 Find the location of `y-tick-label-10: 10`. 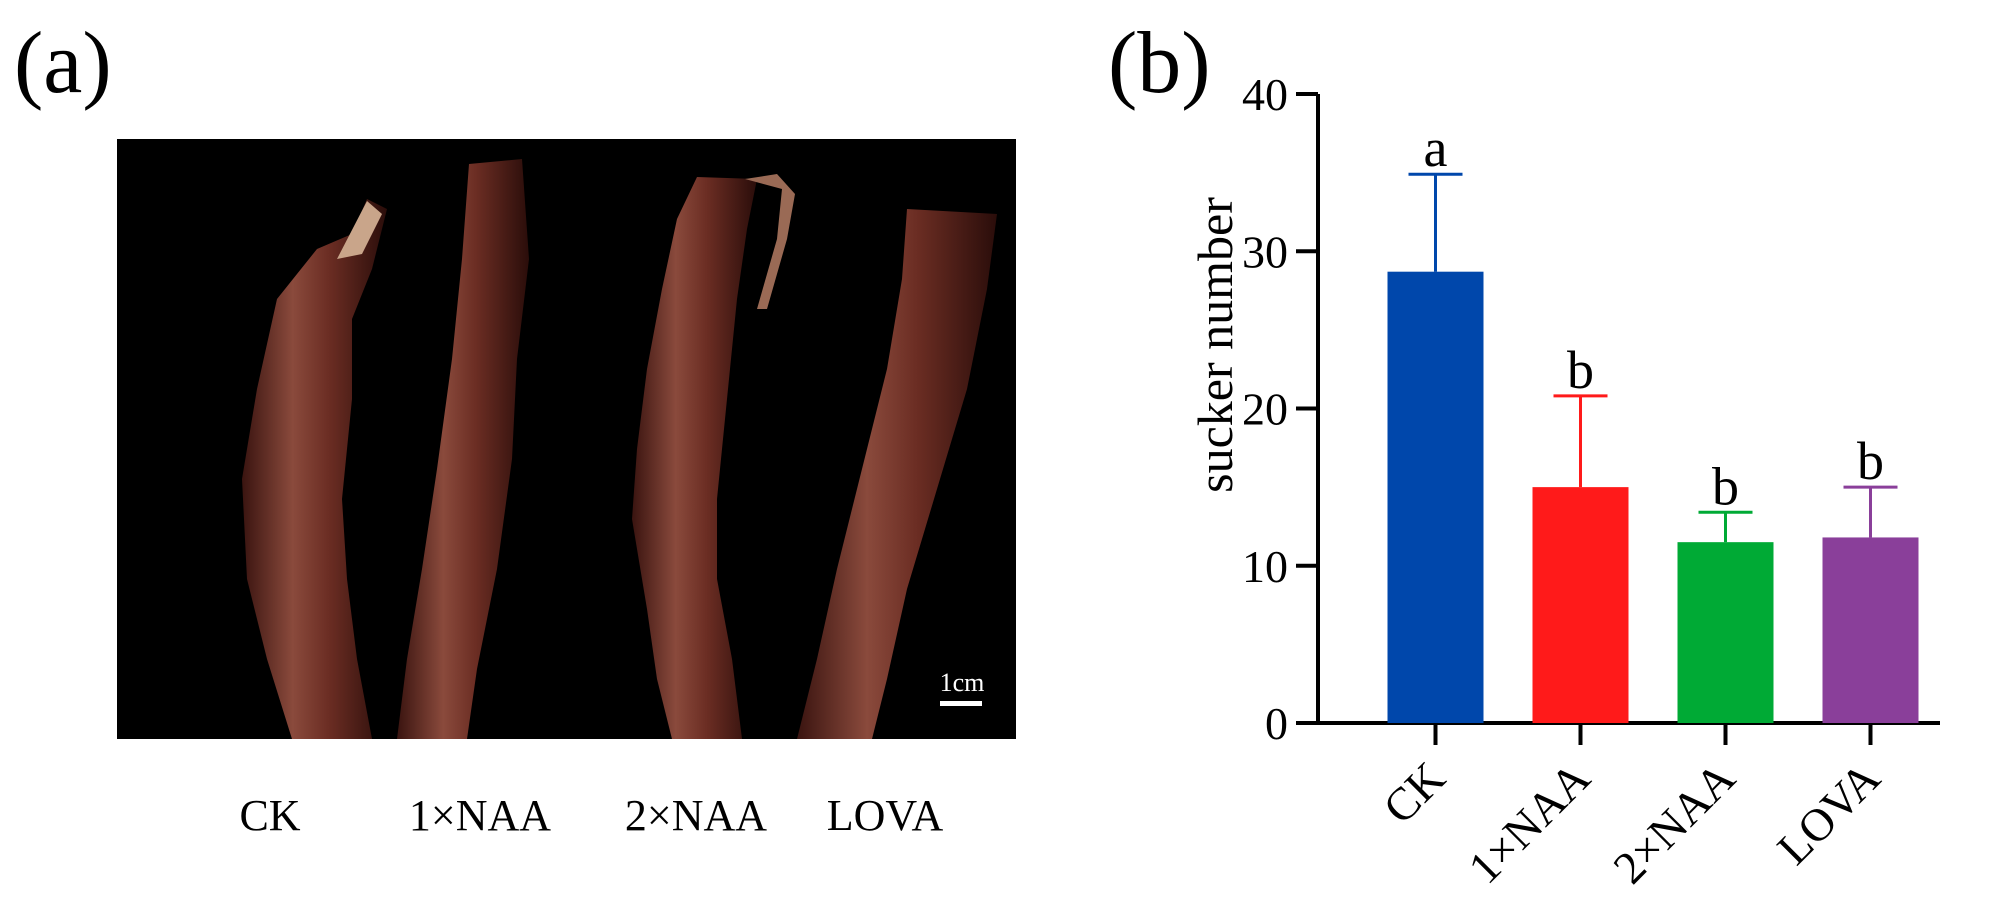

y-tick-label-10: 10 is located at coordinates (1265, 566).